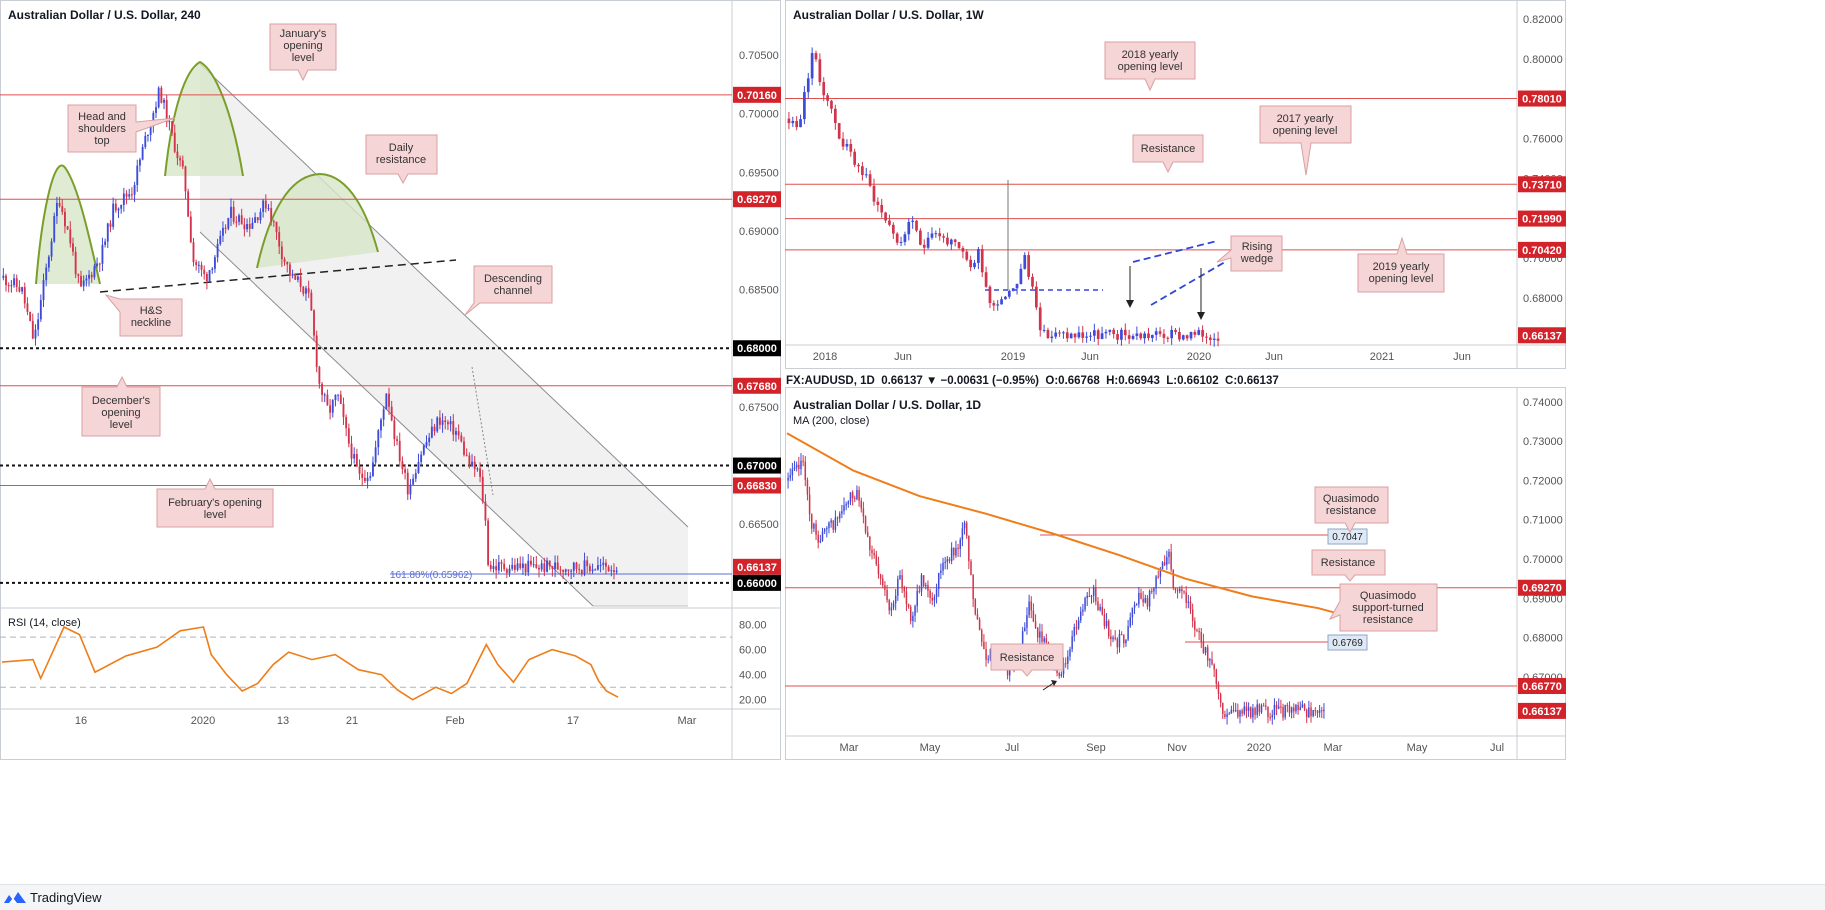 The image size is (1825, 910). What do you see at coordinates (431, 575) in the screenshot?
I see `fib-label: 161.80%(0.65962)` at bounding box center [431, 575].